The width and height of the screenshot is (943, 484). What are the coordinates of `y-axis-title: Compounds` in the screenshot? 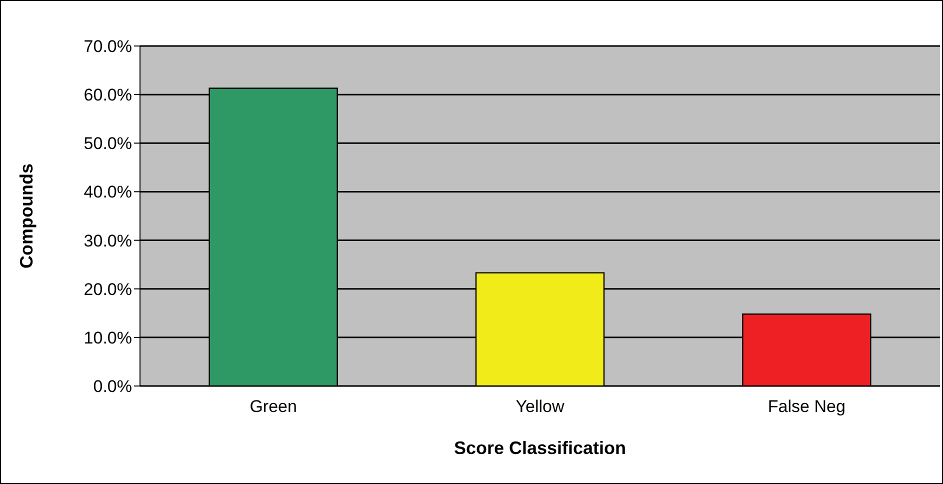 It's located at (26, 216).